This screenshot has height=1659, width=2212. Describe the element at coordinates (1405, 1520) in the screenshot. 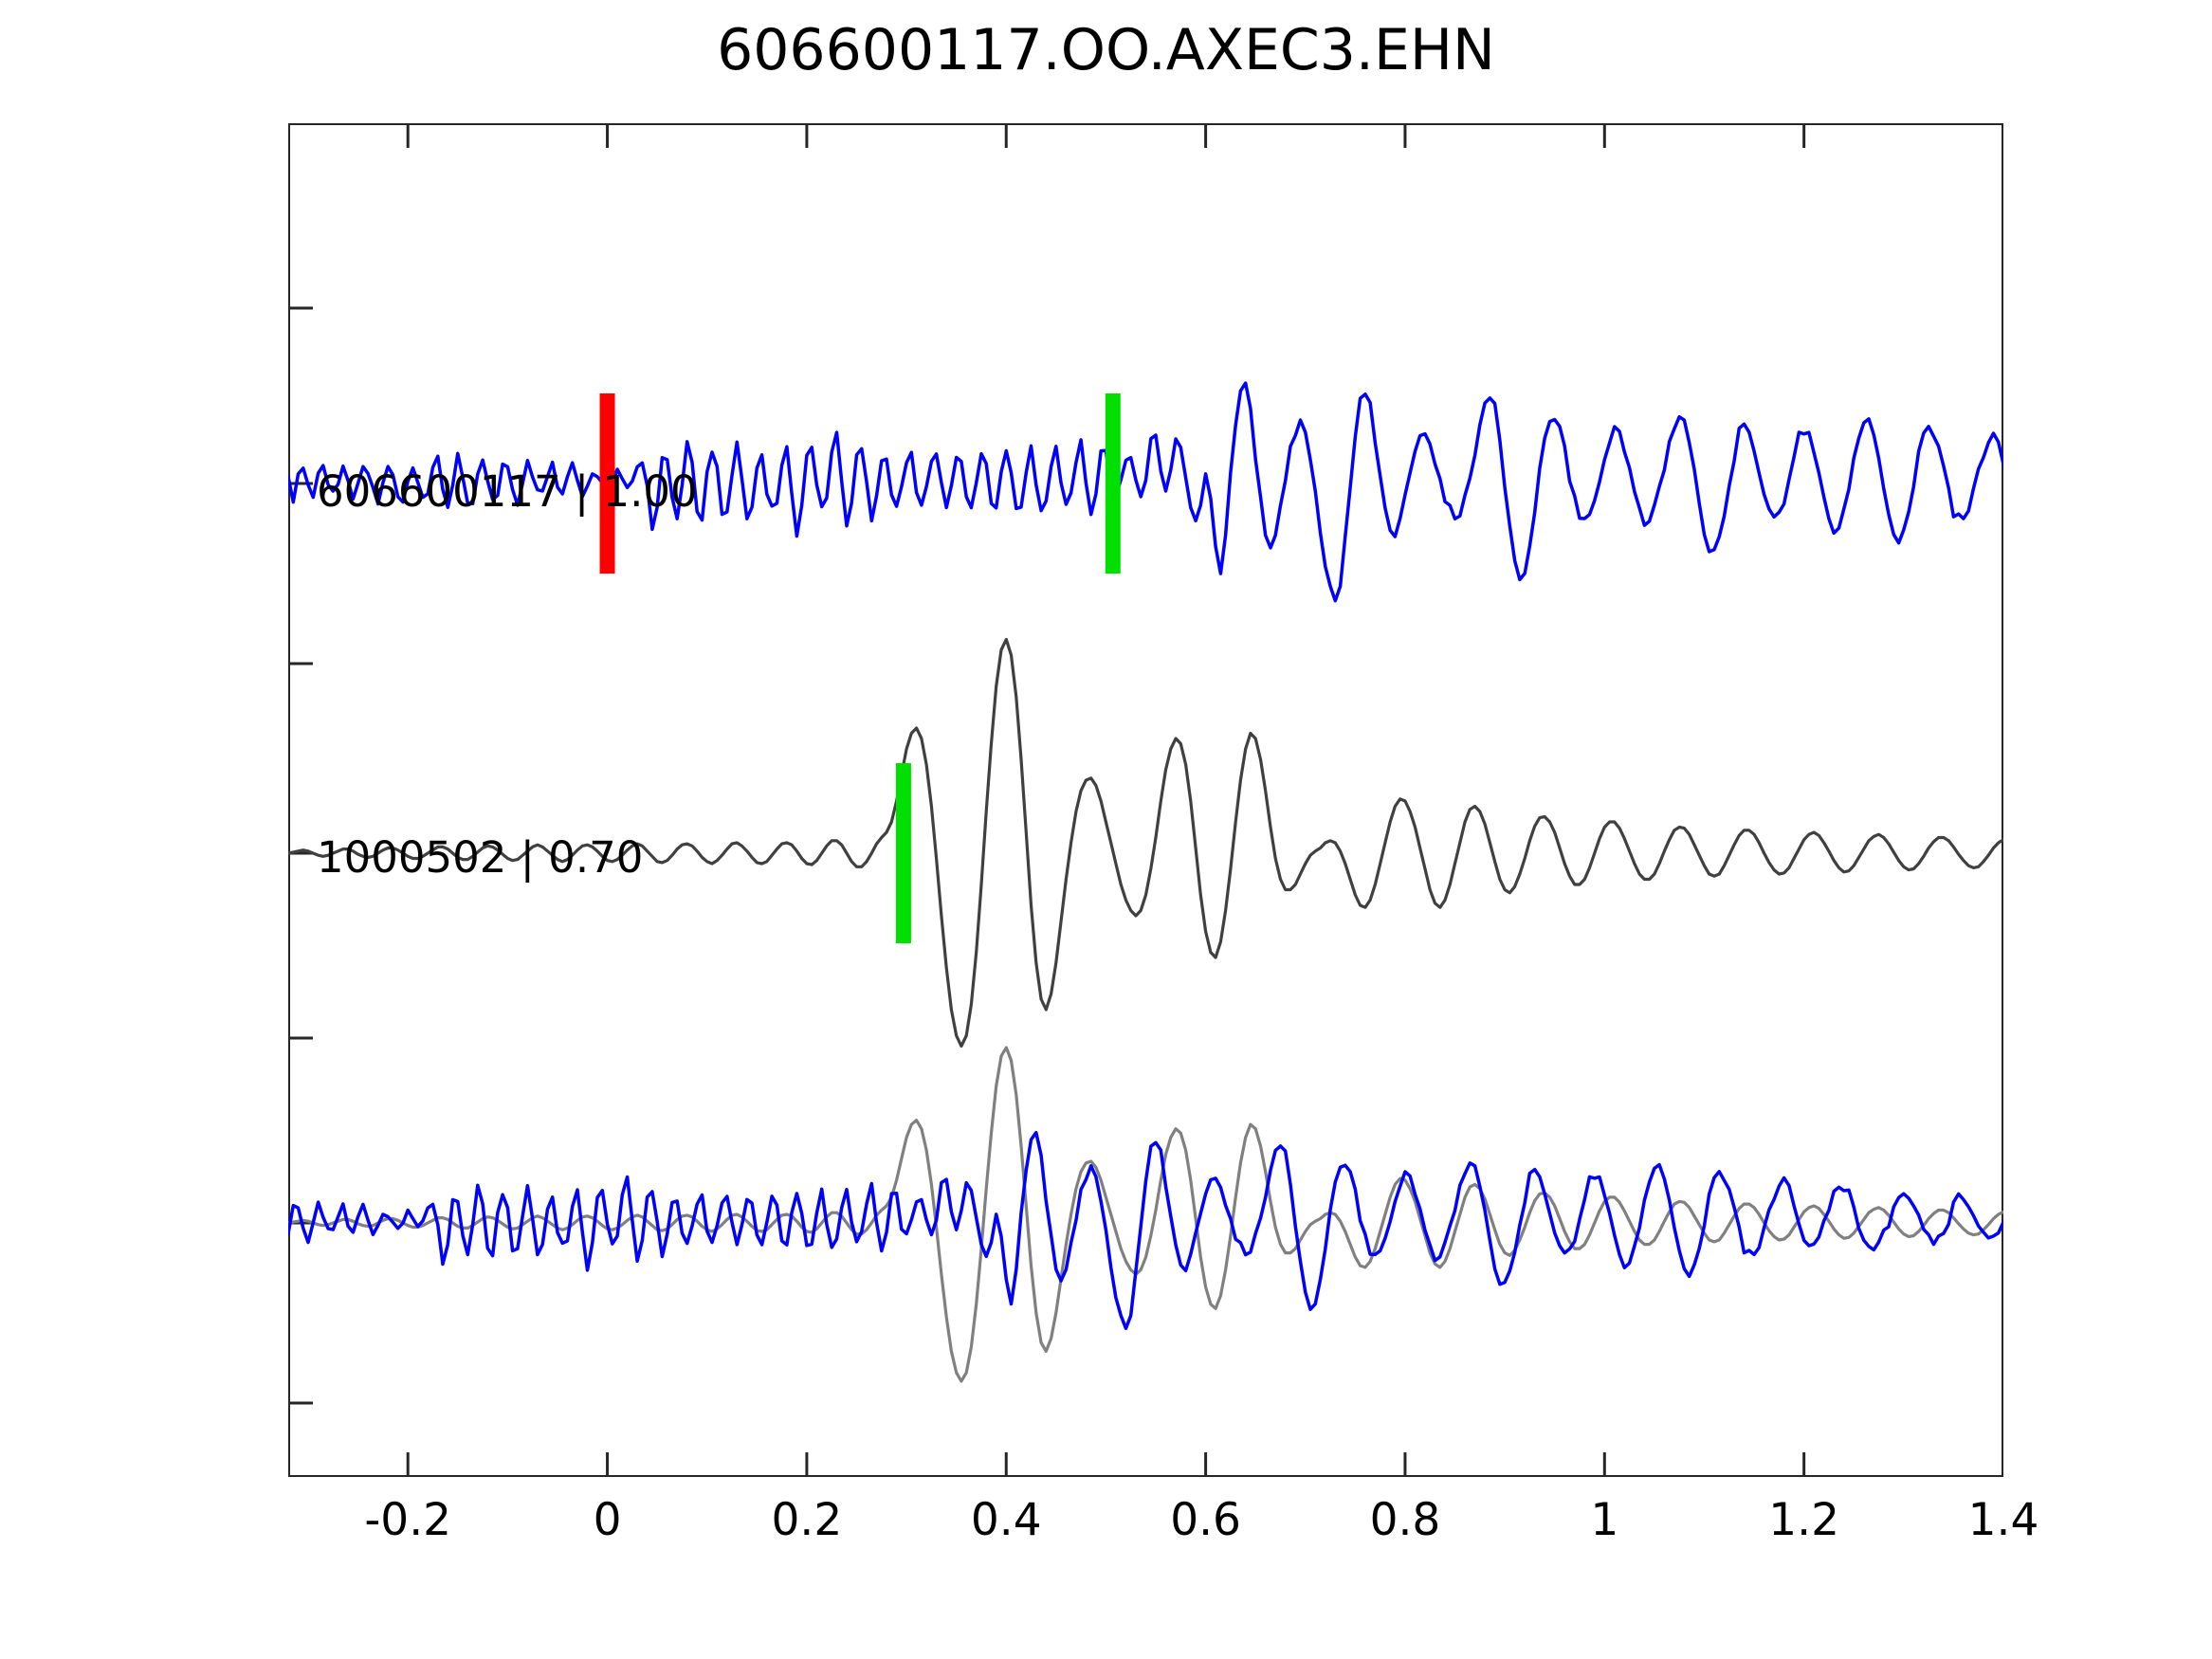

I see `x-tick-label: 0.8` at that location.